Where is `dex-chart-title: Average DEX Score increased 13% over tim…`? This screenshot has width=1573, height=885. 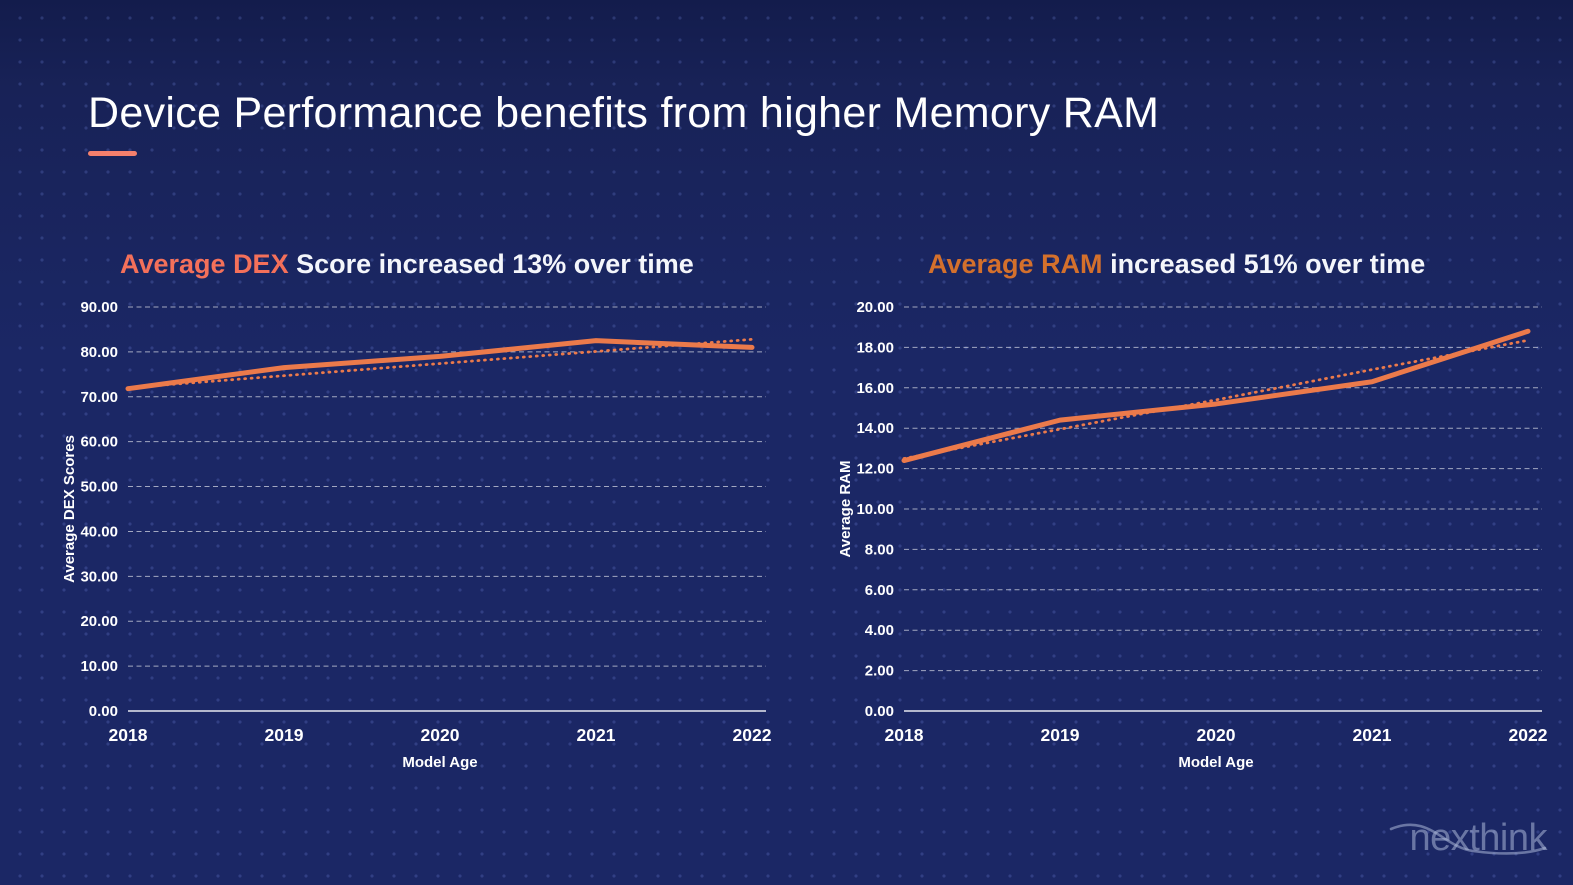
dex-chart-title: Average DEX Score increased 13% over tim… is located at coordinates (416, 270).